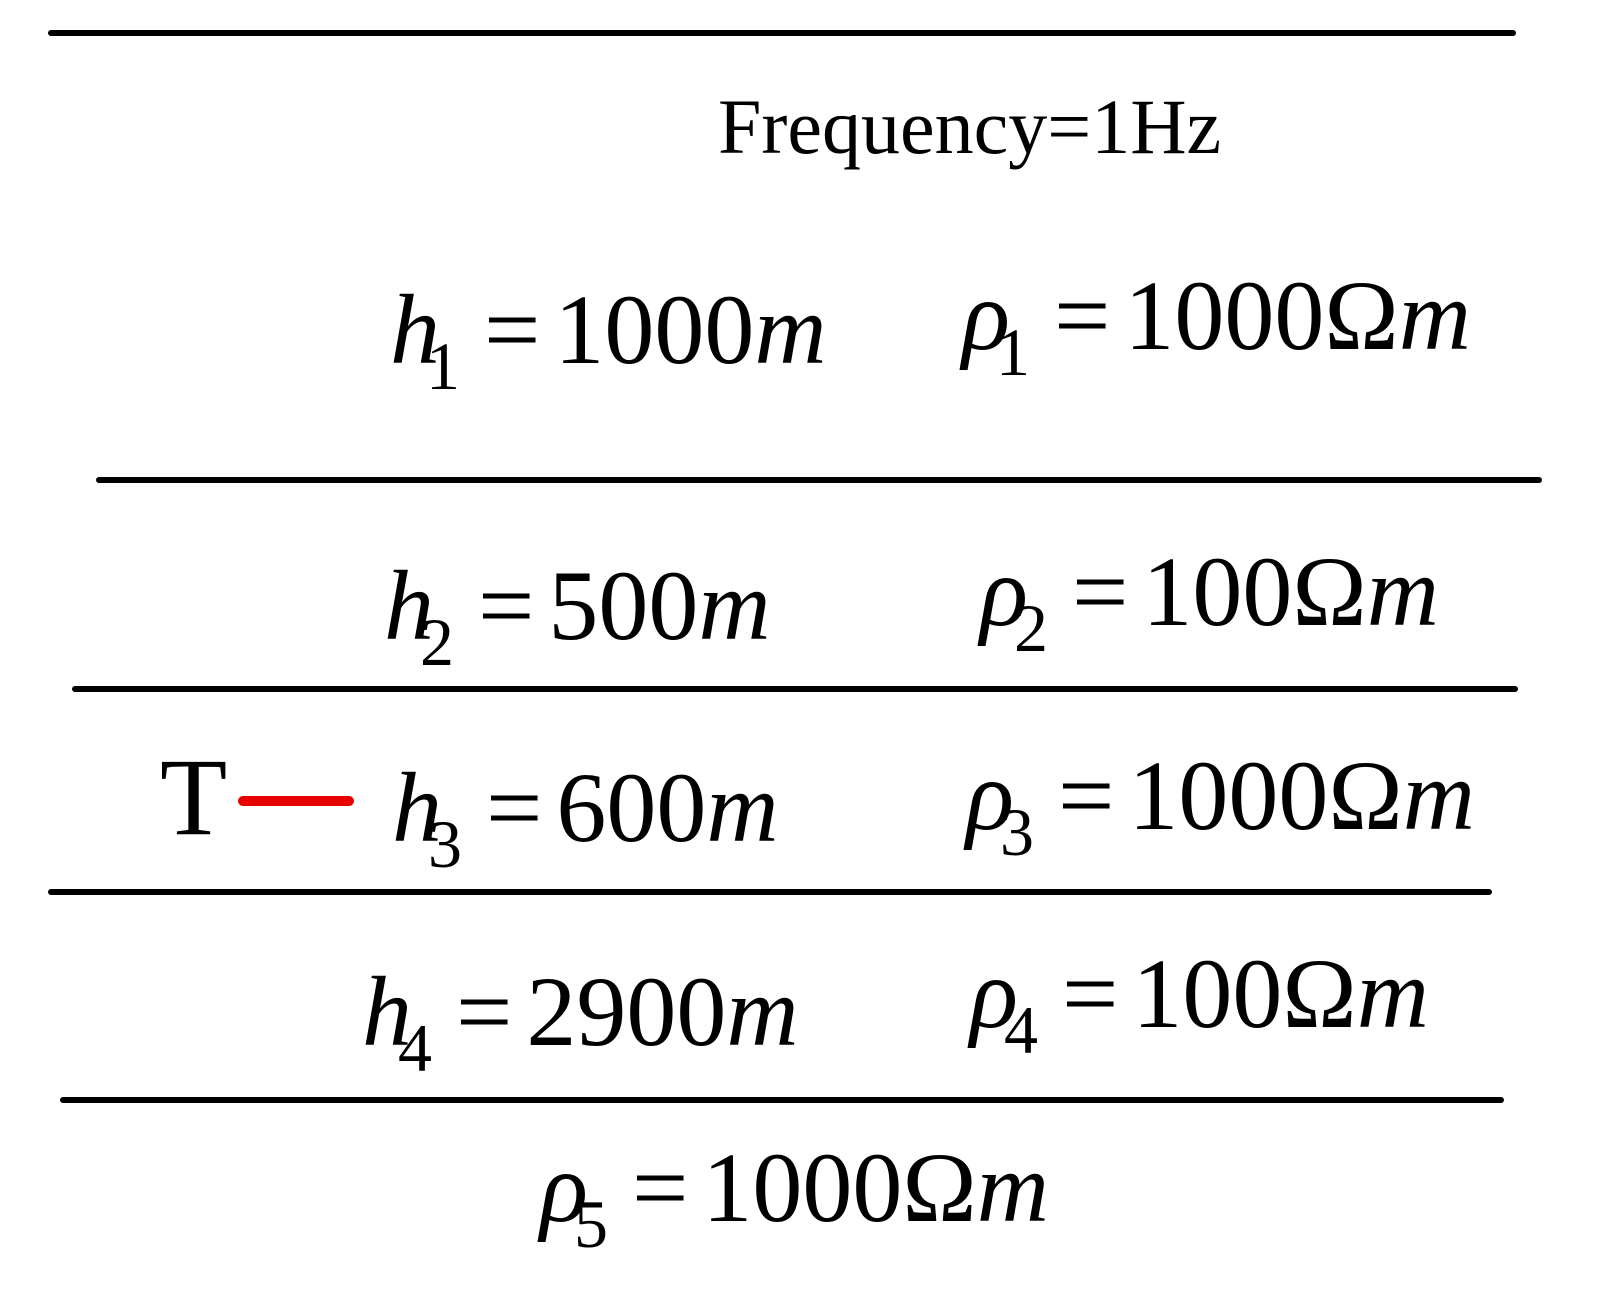 The width and height of the screenshot is (1605, 1300). I want to click on layer-3-thickness: h3 = 600m, so click(585, 817).